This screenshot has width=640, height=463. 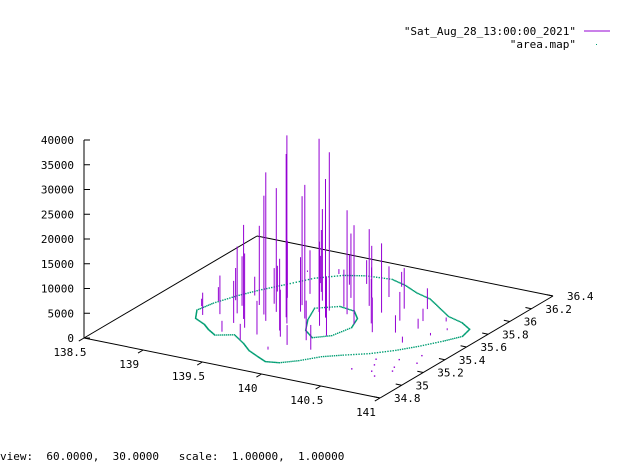 What do you see at coordinates (515, 334) in the screenshot?
I see `y-tick-label: 35.8` at bounding box center [515, 334].